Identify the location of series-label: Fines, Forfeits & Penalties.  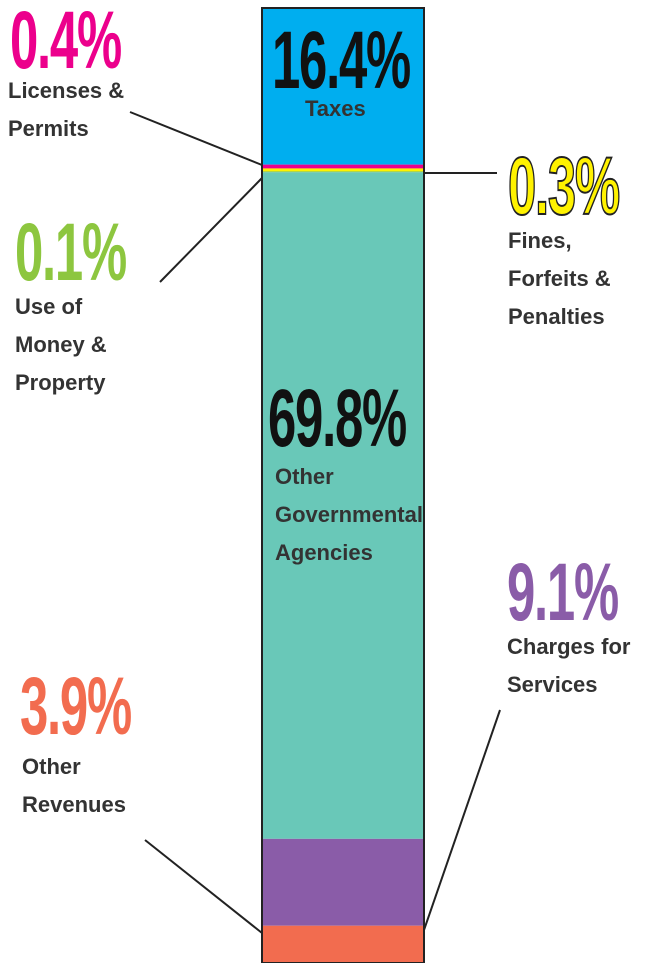
(559, 278).